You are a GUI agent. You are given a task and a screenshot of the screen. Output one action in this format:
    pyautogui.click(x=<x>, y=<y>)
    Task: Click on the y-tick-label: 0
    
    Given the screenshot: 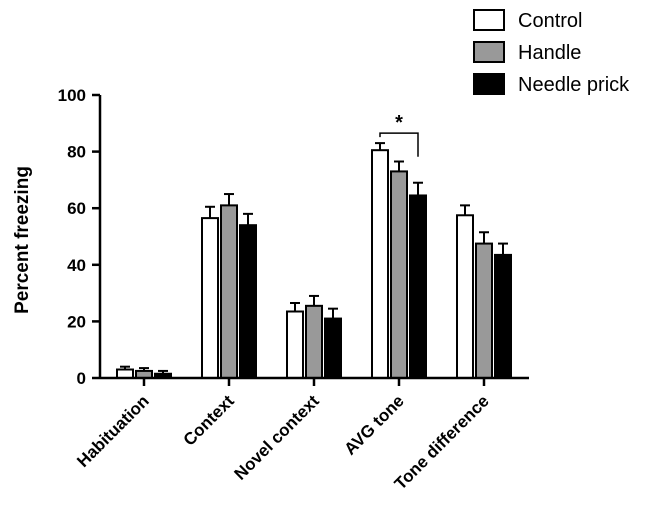 What is the action you would take?
    pyautogui.click(x=81, y=378)
    